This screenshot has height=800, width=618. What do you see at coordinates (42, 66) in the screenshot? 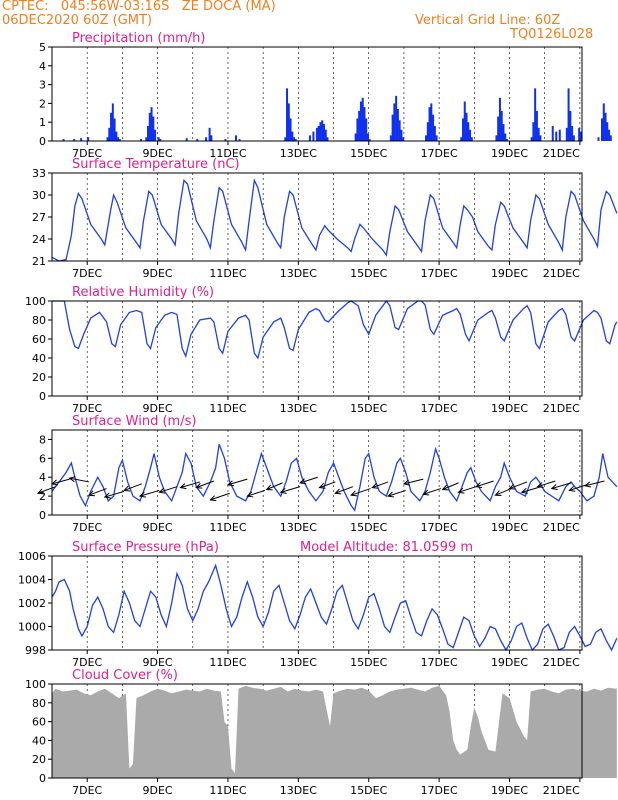
I see `precip-ytick-label: 4` at bounding box center [42, 66].